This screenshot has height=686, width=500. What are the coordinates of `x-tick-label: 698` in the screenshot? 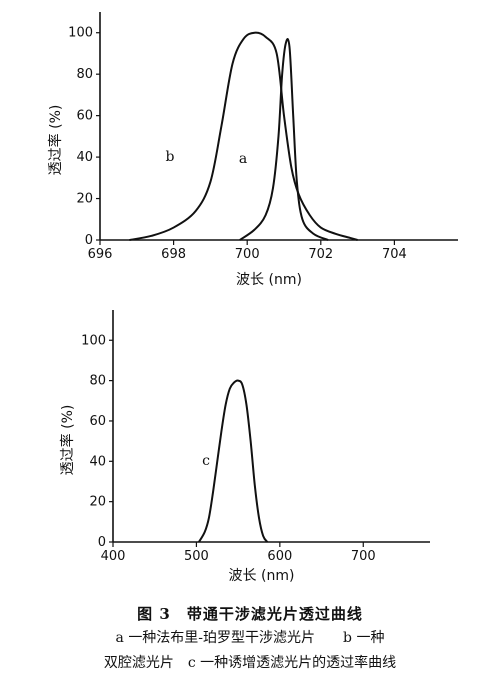 It's located at (173, 254).